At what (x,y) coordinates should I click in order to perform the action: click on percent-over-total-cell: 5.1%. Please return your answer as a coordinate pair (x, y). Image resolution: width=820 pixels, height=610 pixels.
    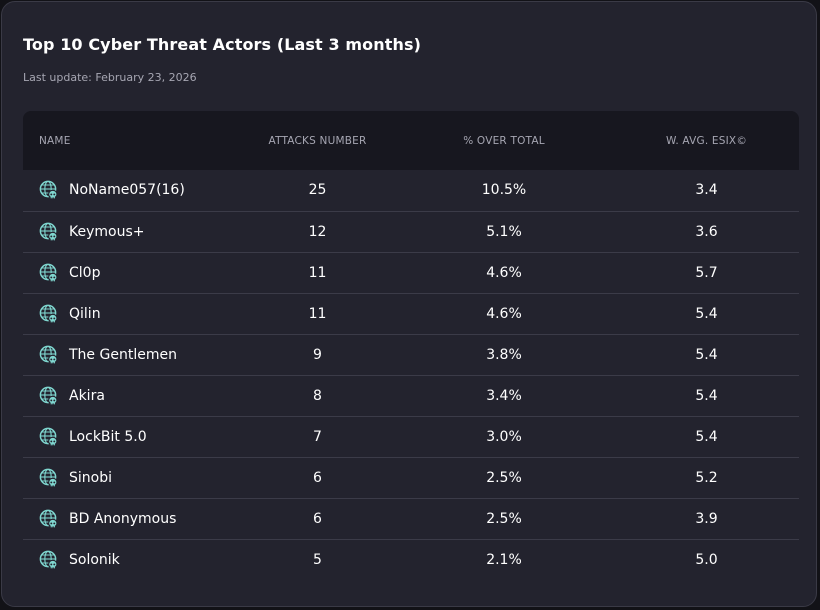
    Looking at the image, I should click on (504, 231).